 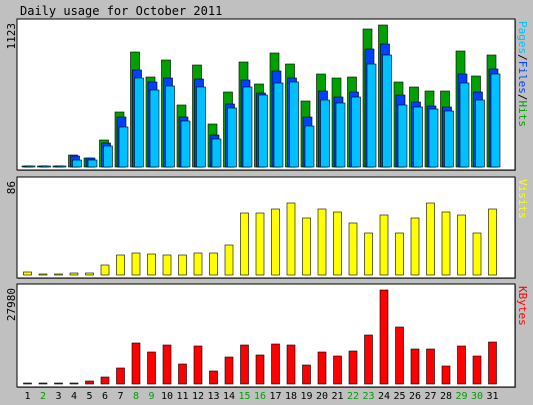 I want to click on x-tick-label-20: 20, so click(x=322, y=396).